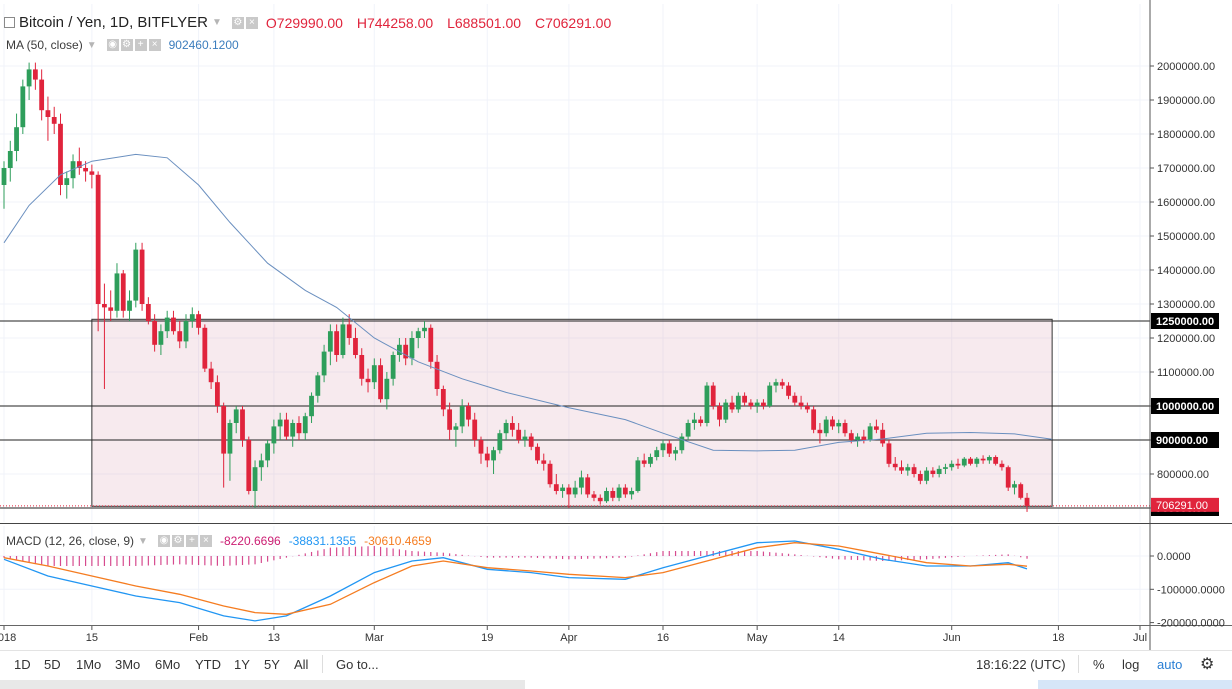 The width and height of the screenshot is (1232, 689). Describe the element at coordinates (301, 664) in the screenshot. I see `range-all: All` at that location.